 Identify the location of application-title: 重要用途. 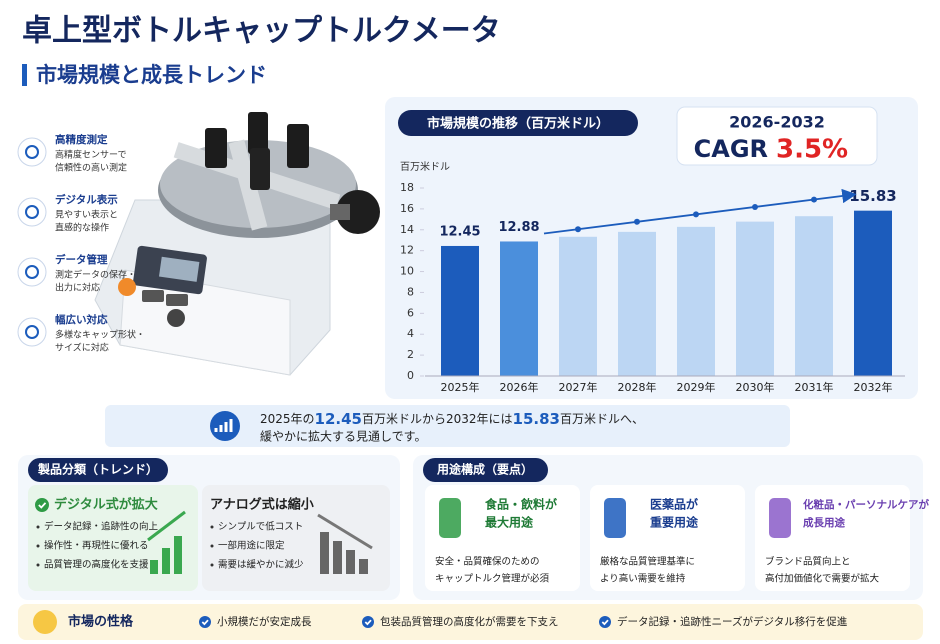
(674, 522).